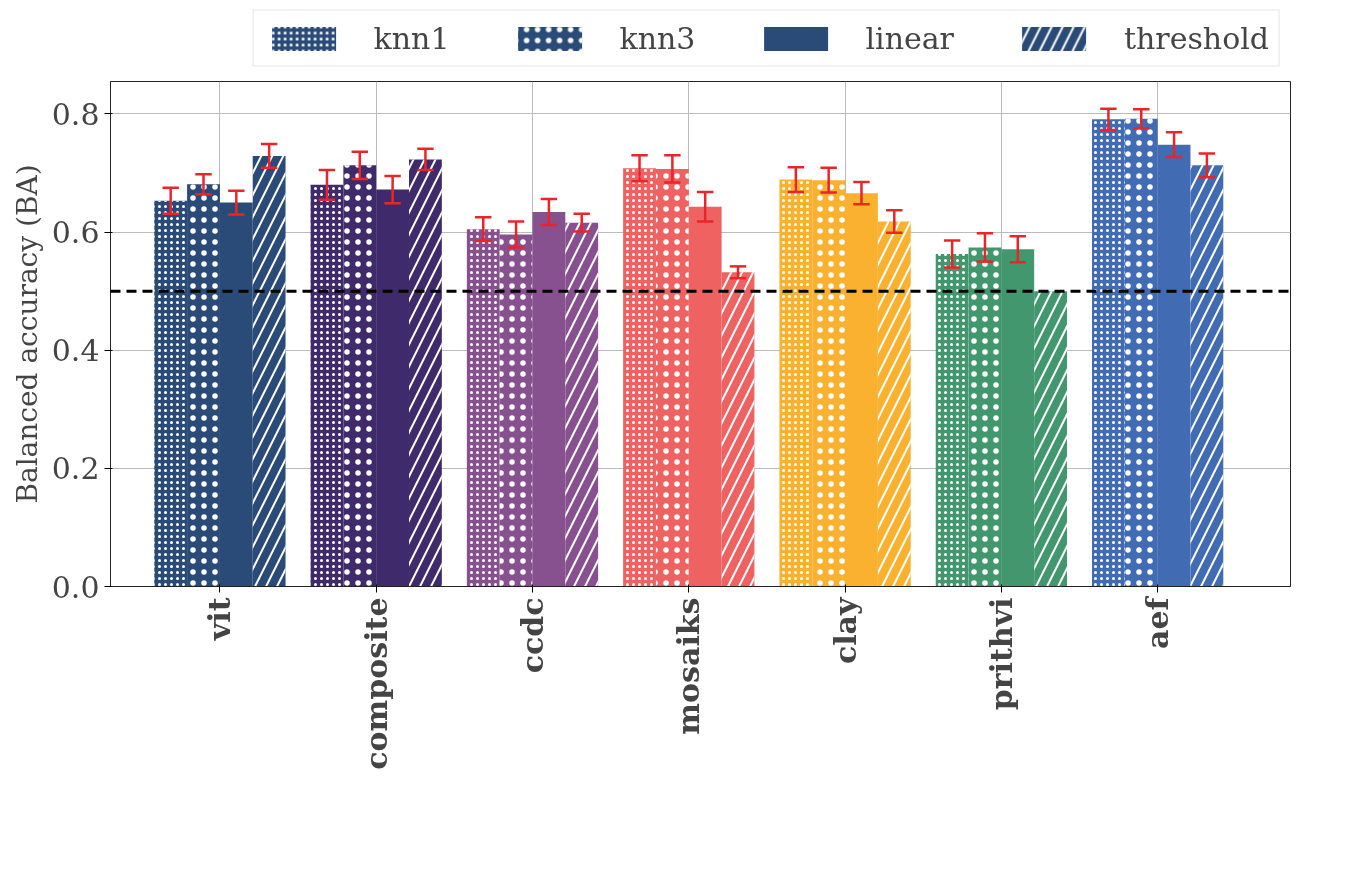  What do you see at coordinates (532, 635) in the screenshot?
I see `x-tick-label: ccdc` at bounding box center [532, 635].